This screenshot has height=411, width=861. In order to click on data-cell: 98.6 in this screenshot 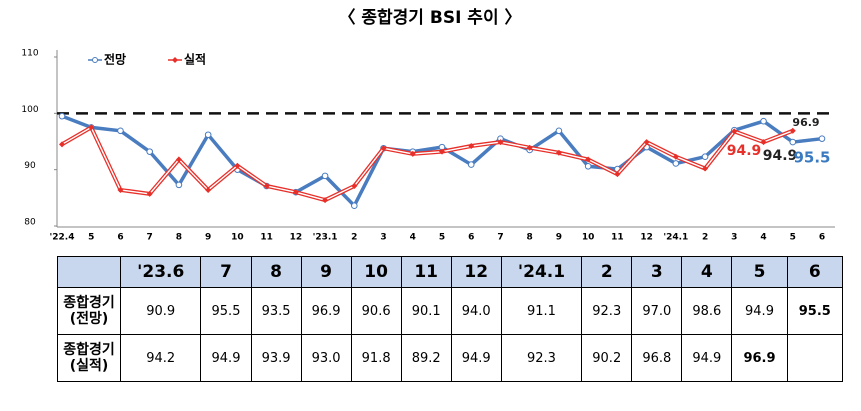, I will do `click(707, 311)`.